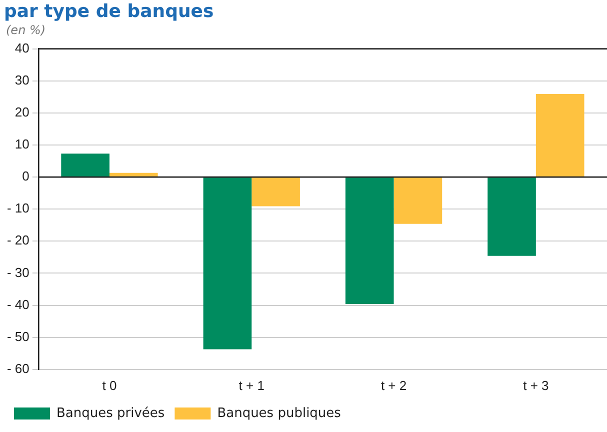  What do you see at coordinates (109, 11) in the screenshot?
I see `chart-title: par type de banques` at bounding box center [109, 11].